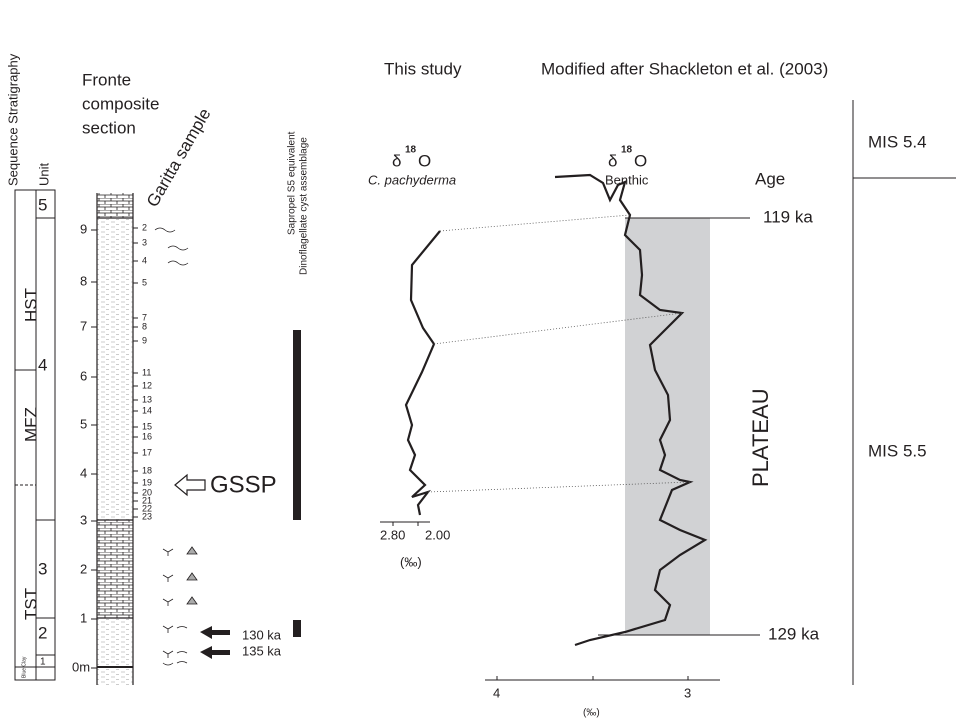 This screenshot has height=722, width=956. What do you see at coordinates (147, 508) in the screenshot?
I see `sample-label: 22` at bounding box center [147, 508].